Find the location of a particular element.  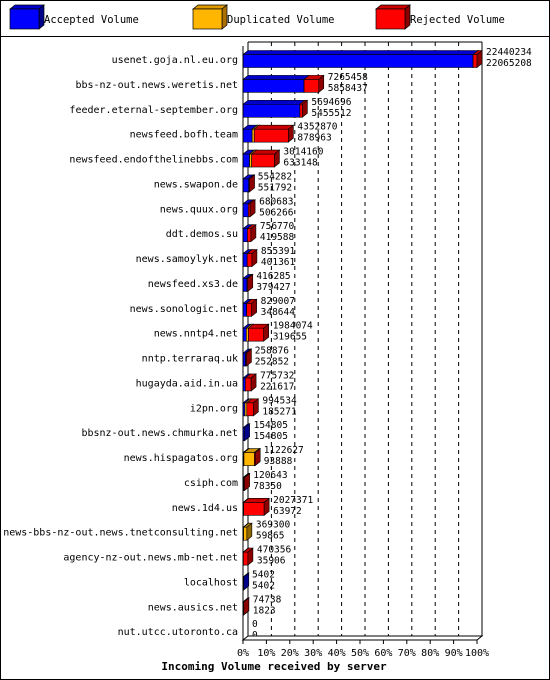

x-tick-label: 90% is located at coordinates (454, 653).